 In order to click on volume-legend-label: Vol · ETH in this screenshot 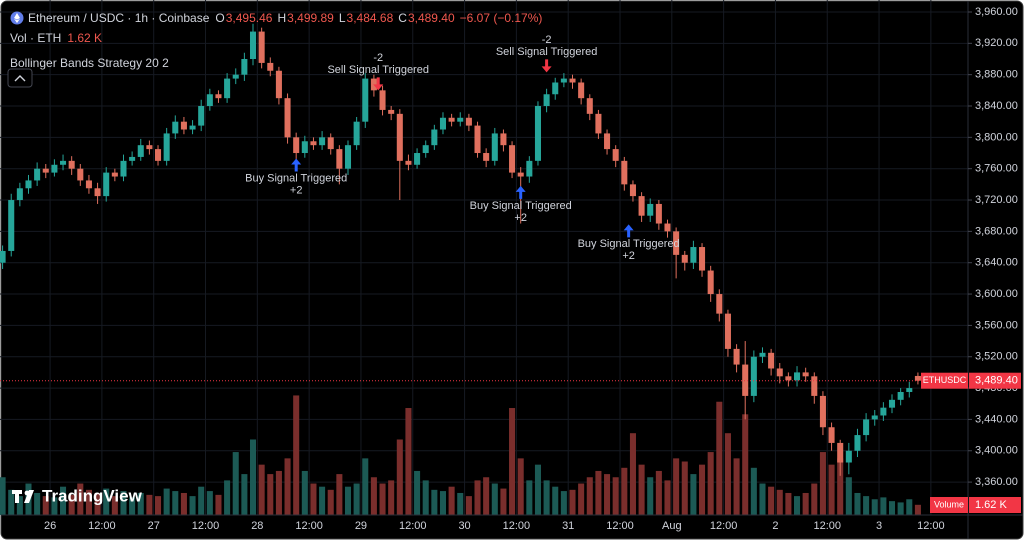, I will do `click(36, 38)`.